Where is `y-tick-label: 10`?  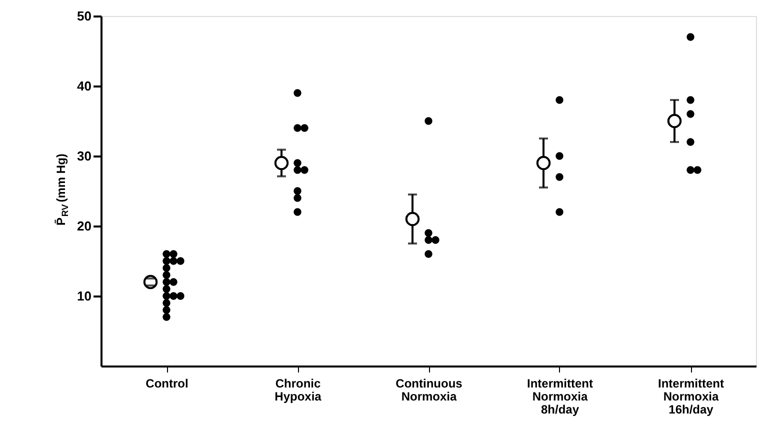
y-tick-label: 10 is located at coordinates (84, 296).